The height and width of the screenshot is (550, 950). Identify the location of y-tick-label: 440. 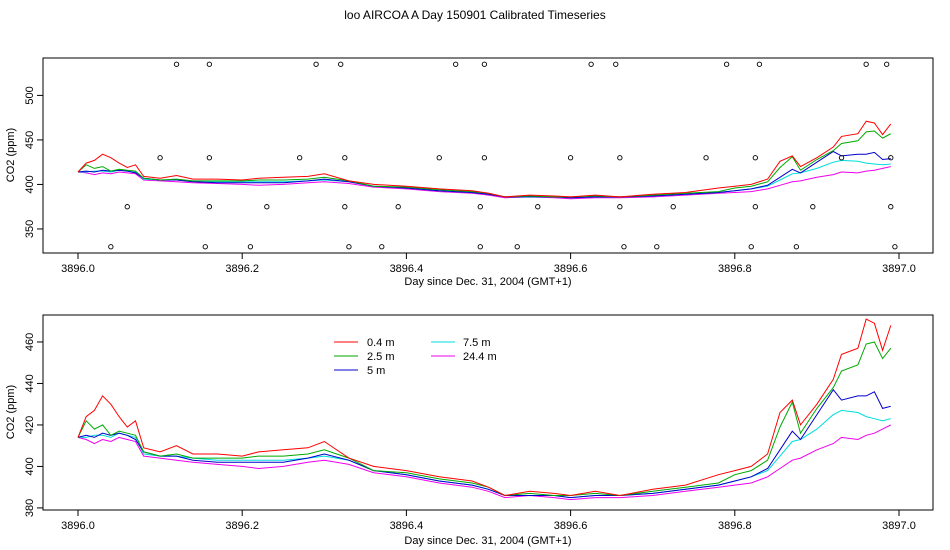
(30, 383).